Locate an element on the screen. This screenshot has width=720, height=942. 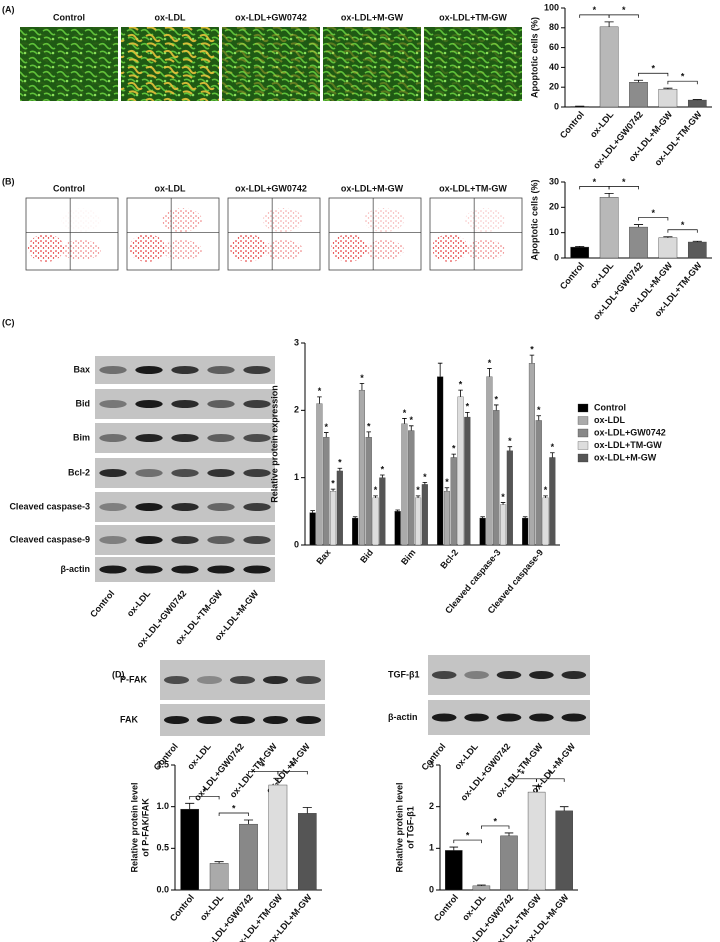
y-tick-label: 10 is located at coordinates (554, 232).